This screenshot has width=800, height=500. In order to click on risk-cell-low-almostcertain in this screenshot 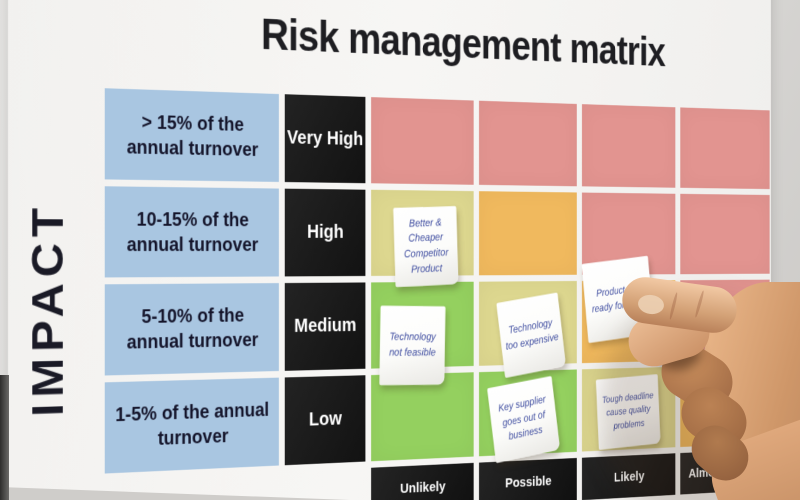, I will do `click(725, 406)`.